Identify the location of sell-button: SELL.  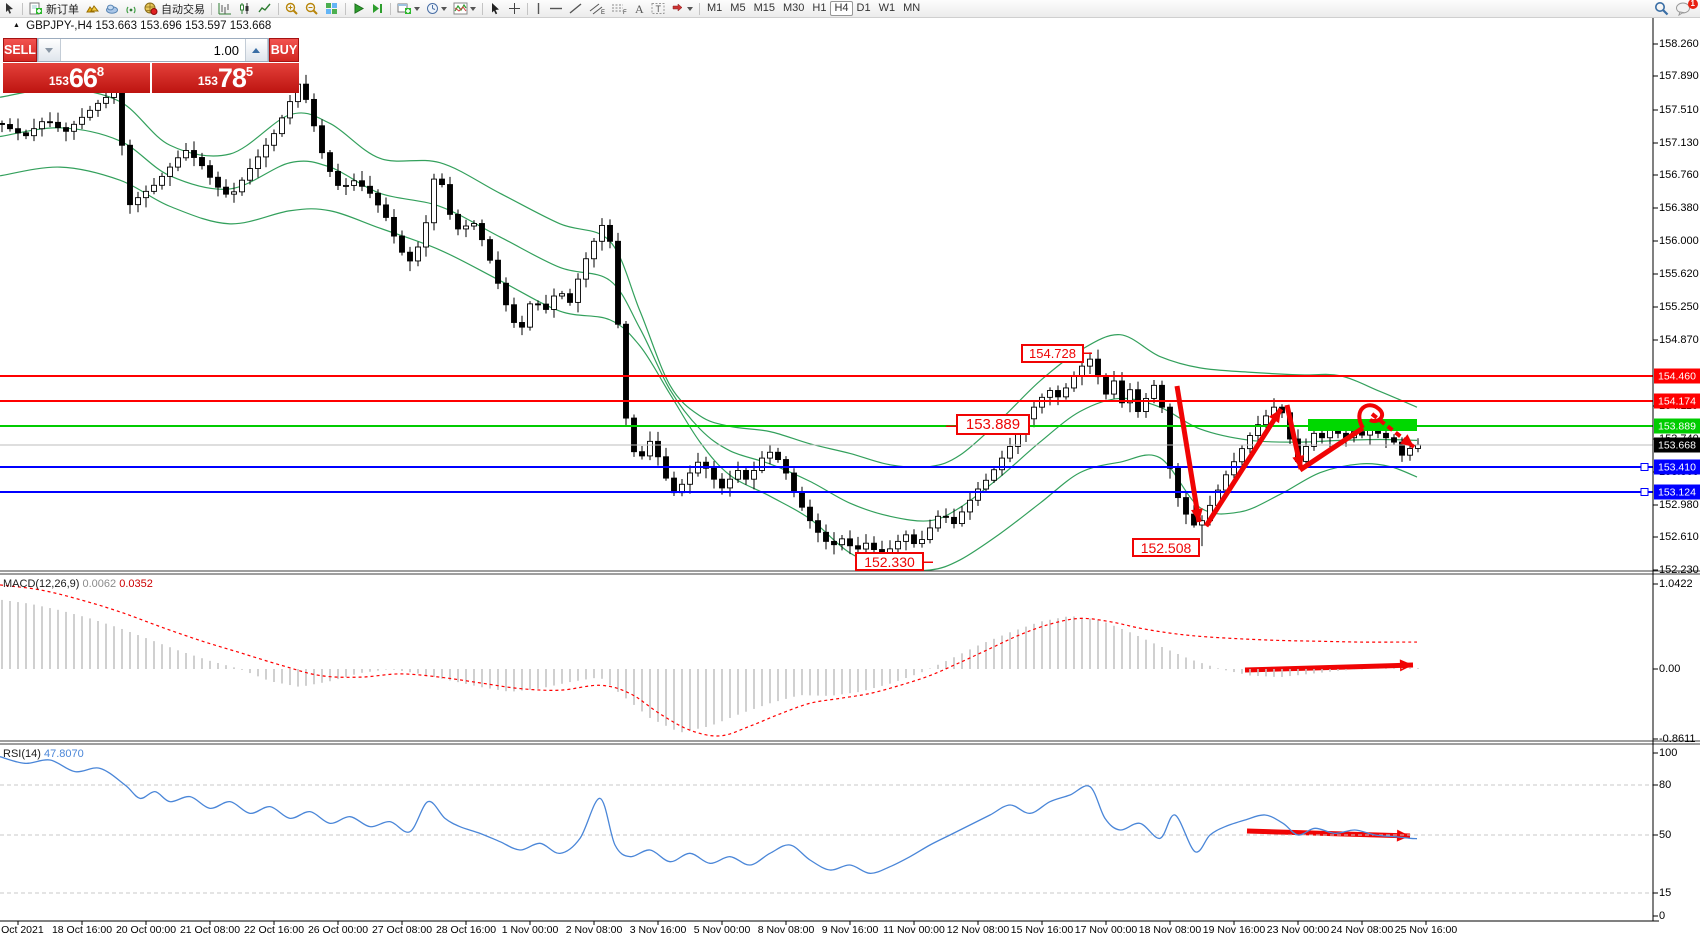
(20, 50).